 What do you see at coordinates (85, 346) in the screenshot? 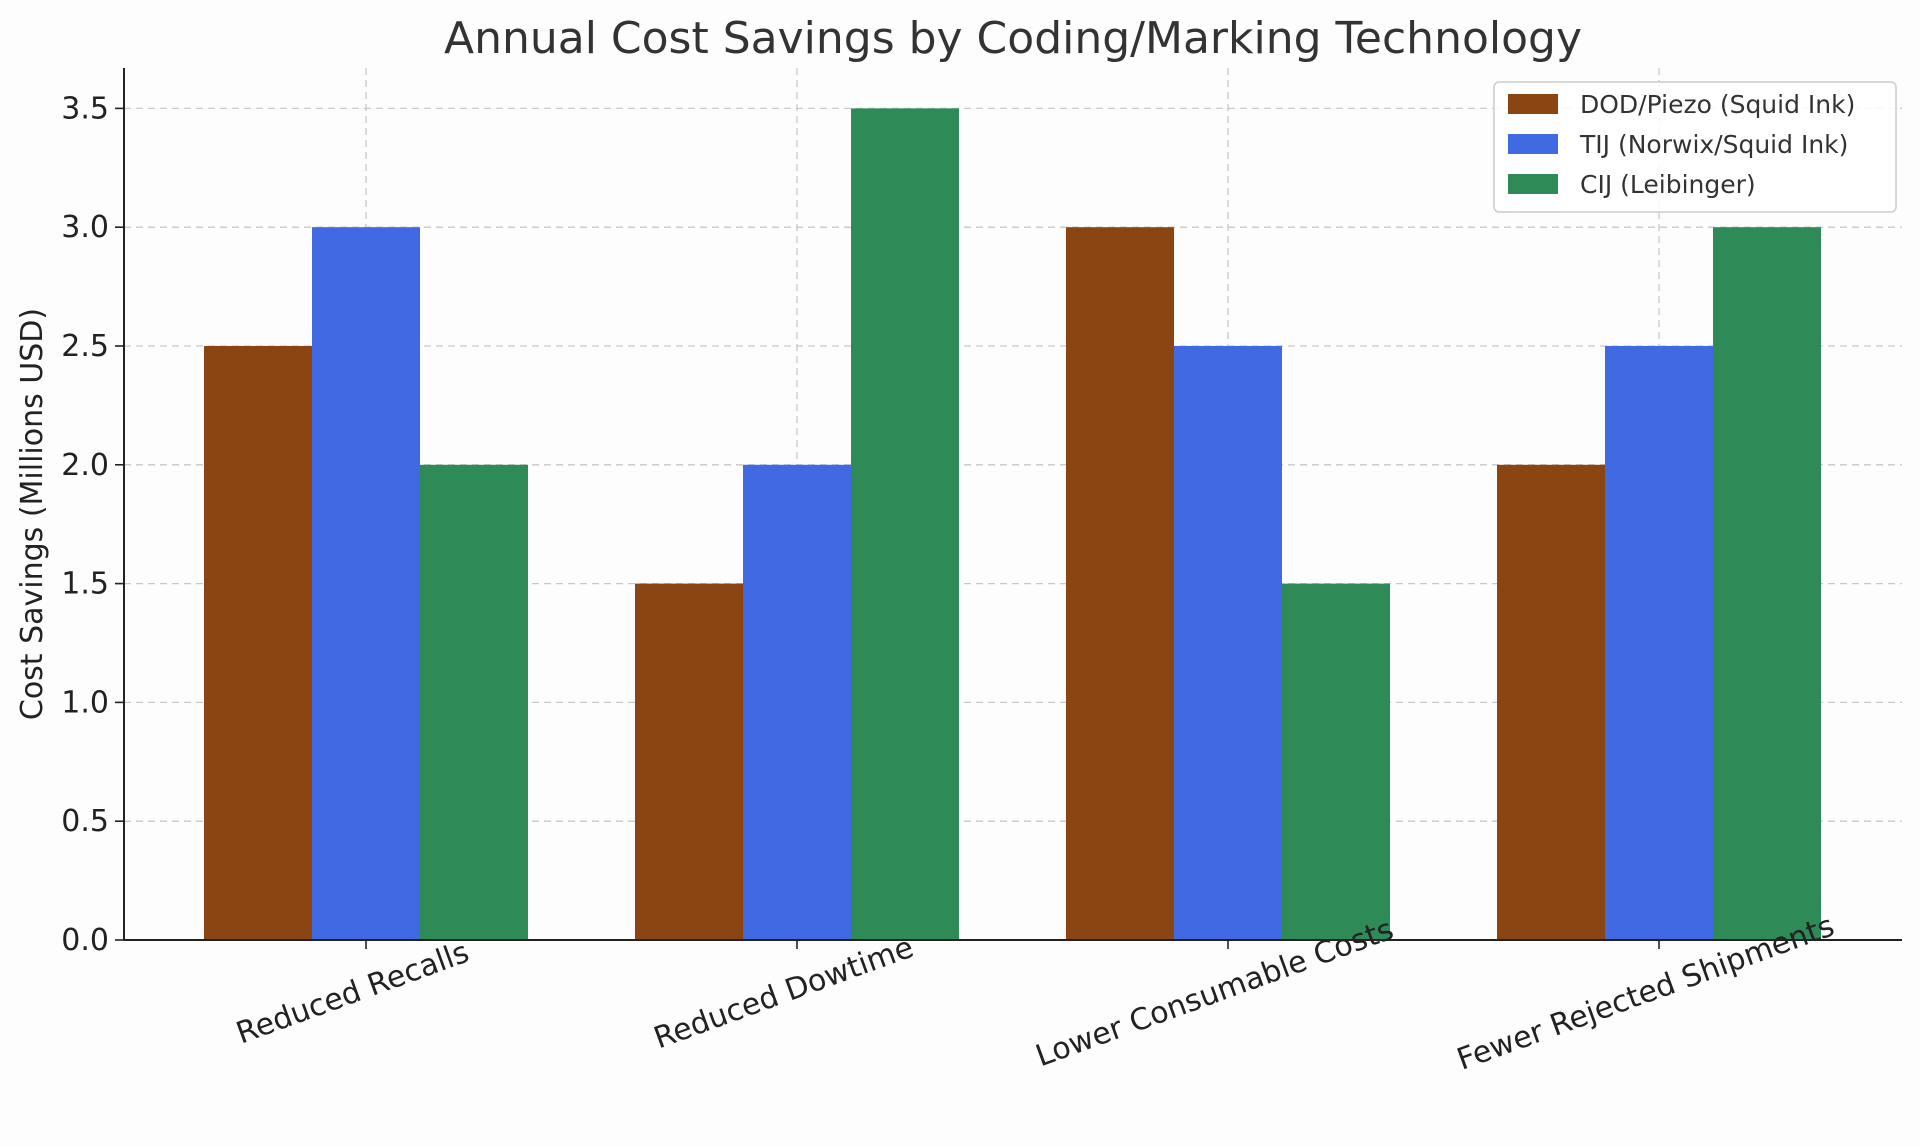
I see `y-tick-label-5: 2.5` at bounding box center [85, 346].